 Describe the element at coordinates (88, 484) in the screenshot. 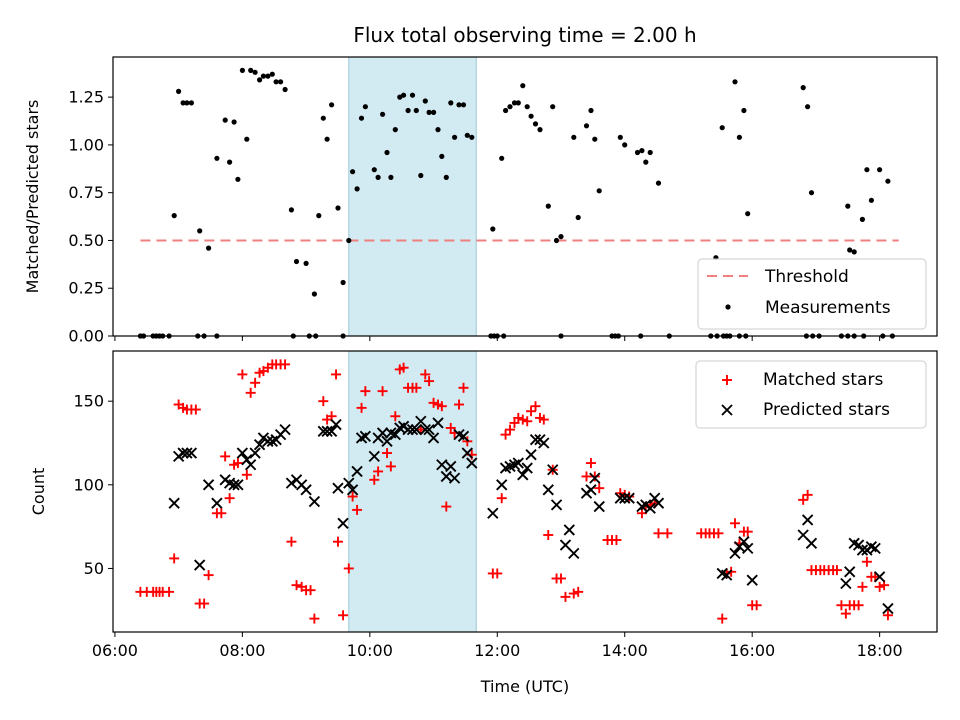

I see `bottom-y-tick-label: 100` at that location.